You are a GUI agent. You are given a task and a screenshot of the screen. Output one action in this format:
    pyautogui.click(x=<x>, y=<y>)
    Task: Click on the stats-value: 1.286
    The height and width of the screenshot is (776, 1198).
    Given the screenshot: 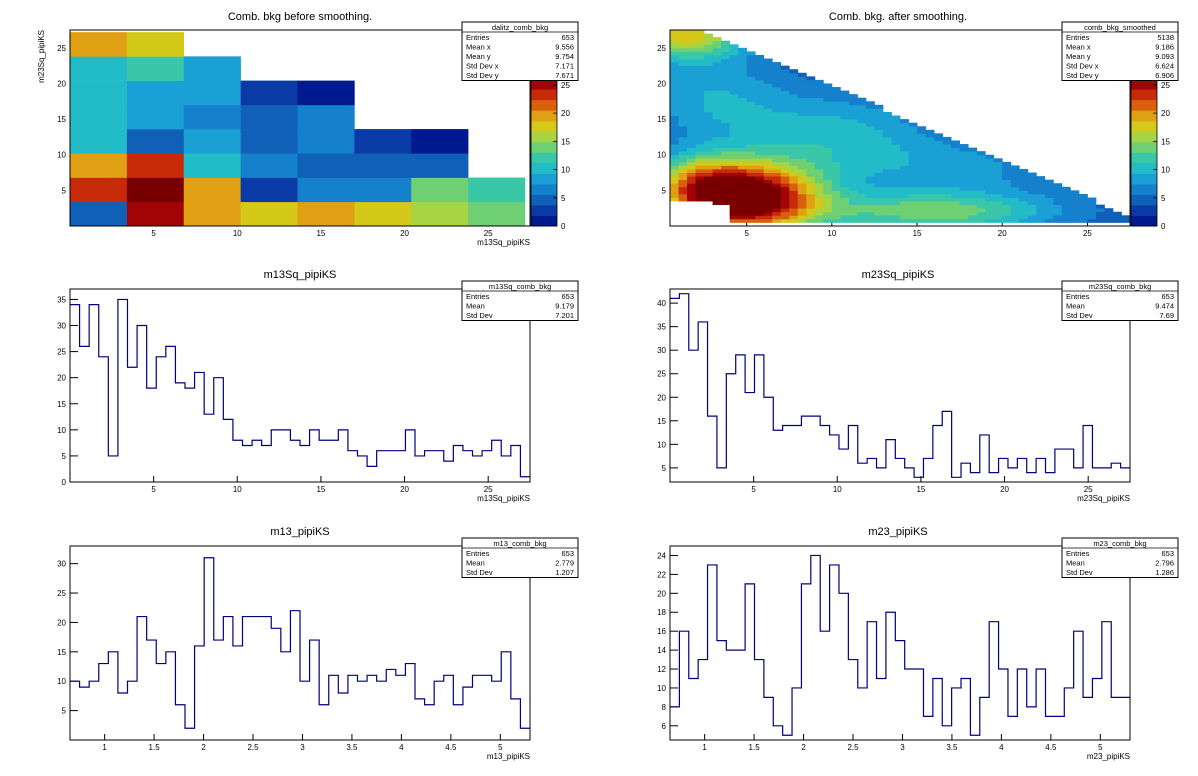 What is the action you would take?
    pyautogui.click(x=1164, y=572)
    